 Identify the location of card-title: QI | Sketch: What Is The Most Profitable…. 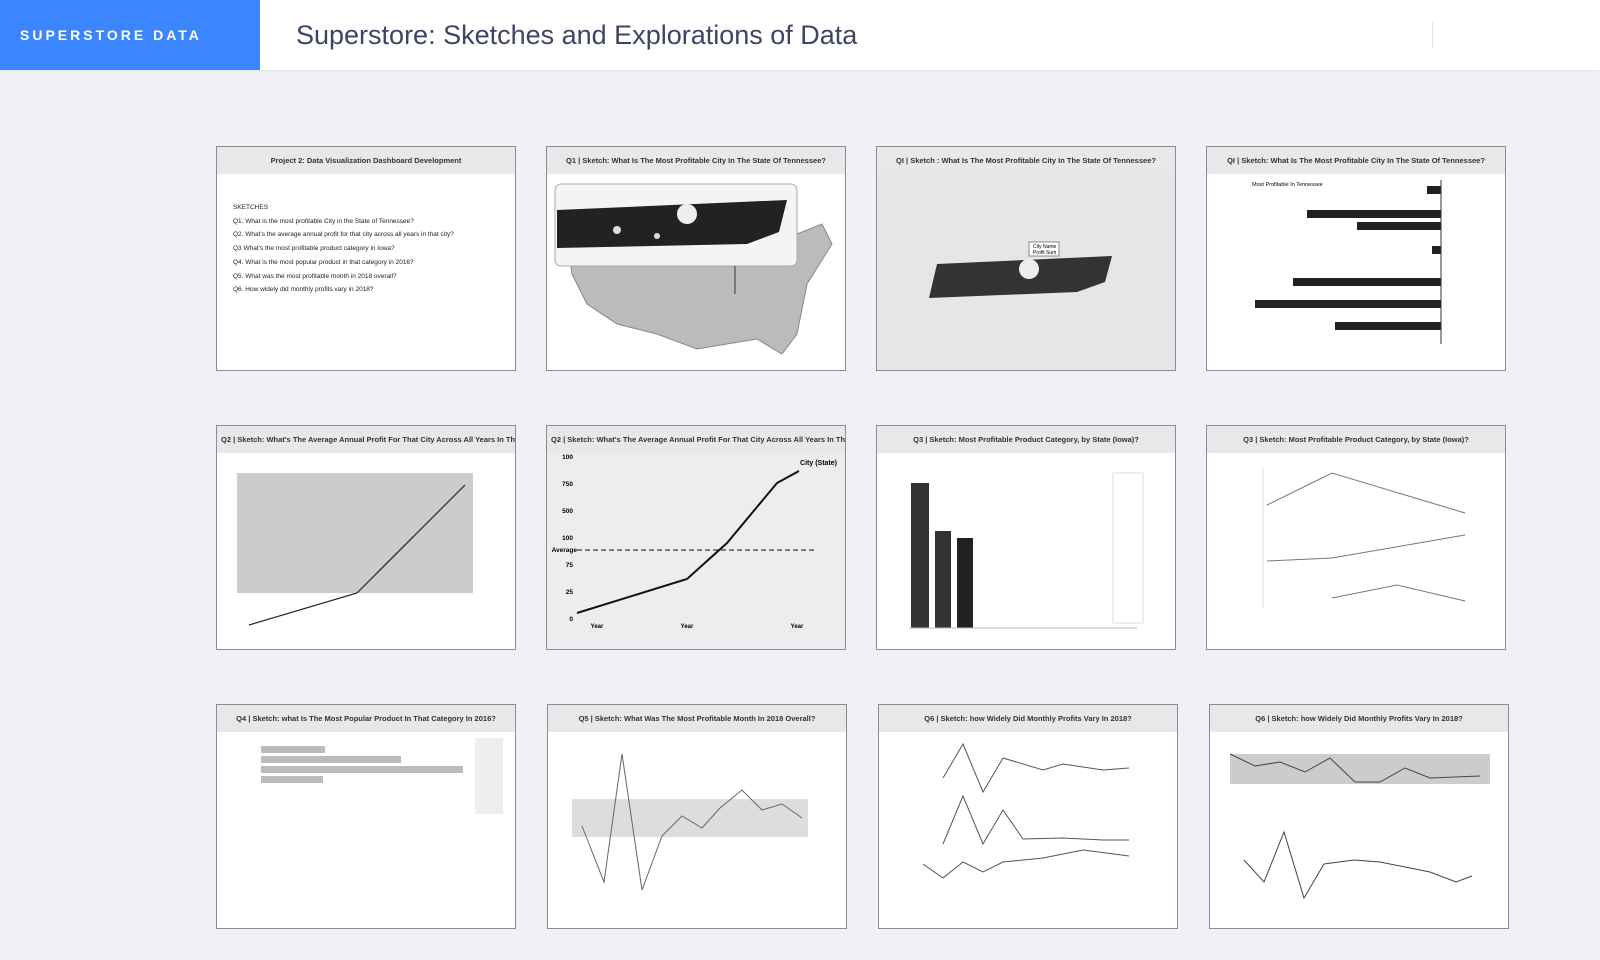
(1356, 160).